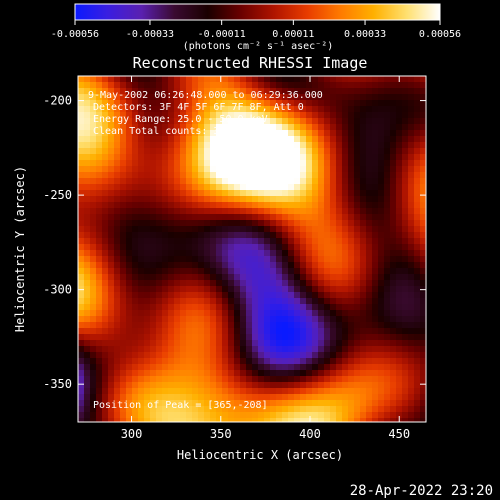  Describe the element at coordinates (198, 107) in the screenshot. I see `annotation-detectors: Detectors: 3F 4F 5F 6F 7F 8F, Att 0` at that location.